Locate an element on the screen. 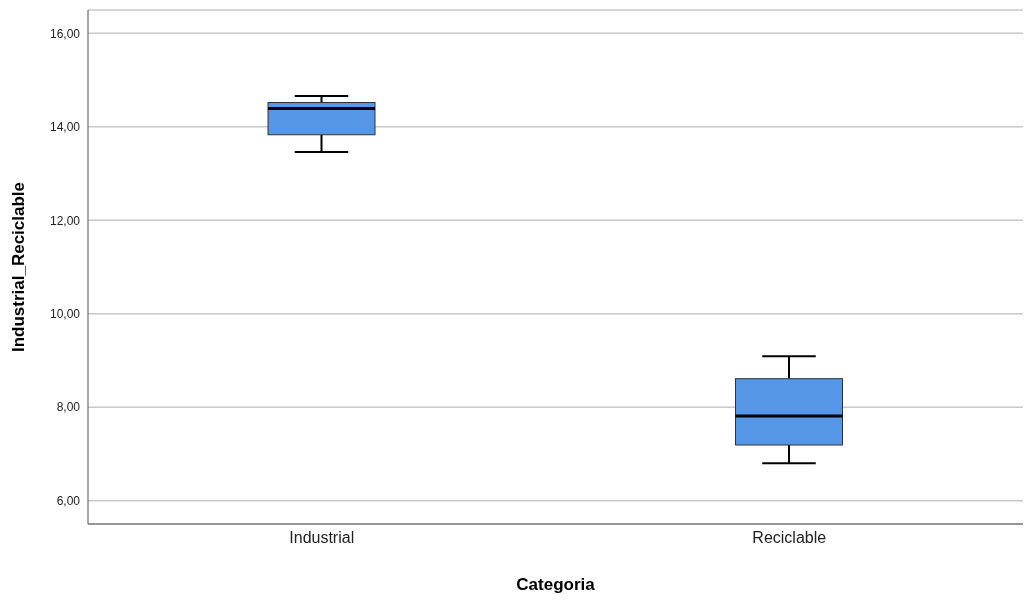  y-tick-label: 12,00 is located at coordinates (65, 220).